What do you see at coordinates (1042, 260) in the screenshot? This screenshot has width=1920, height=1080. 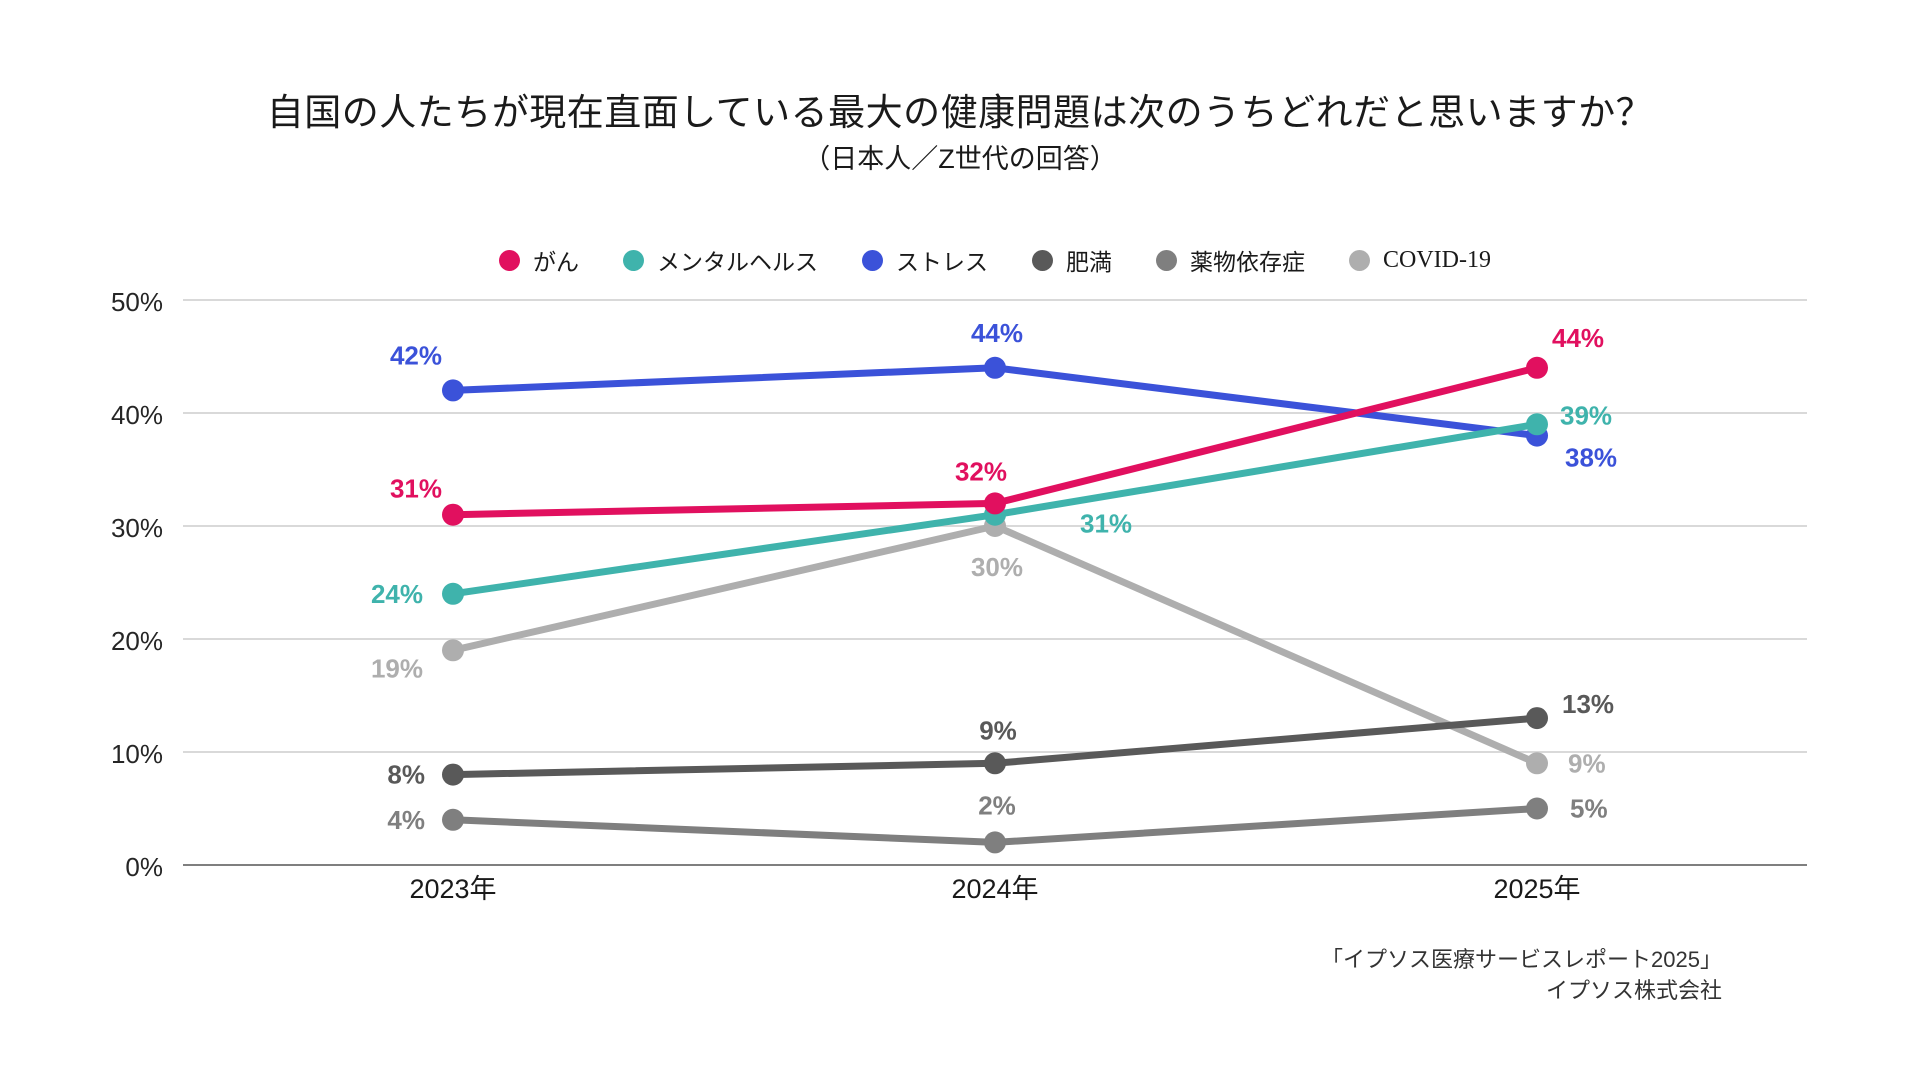 I see `legend-marker-obesity` at bounding box center [1042, 260].